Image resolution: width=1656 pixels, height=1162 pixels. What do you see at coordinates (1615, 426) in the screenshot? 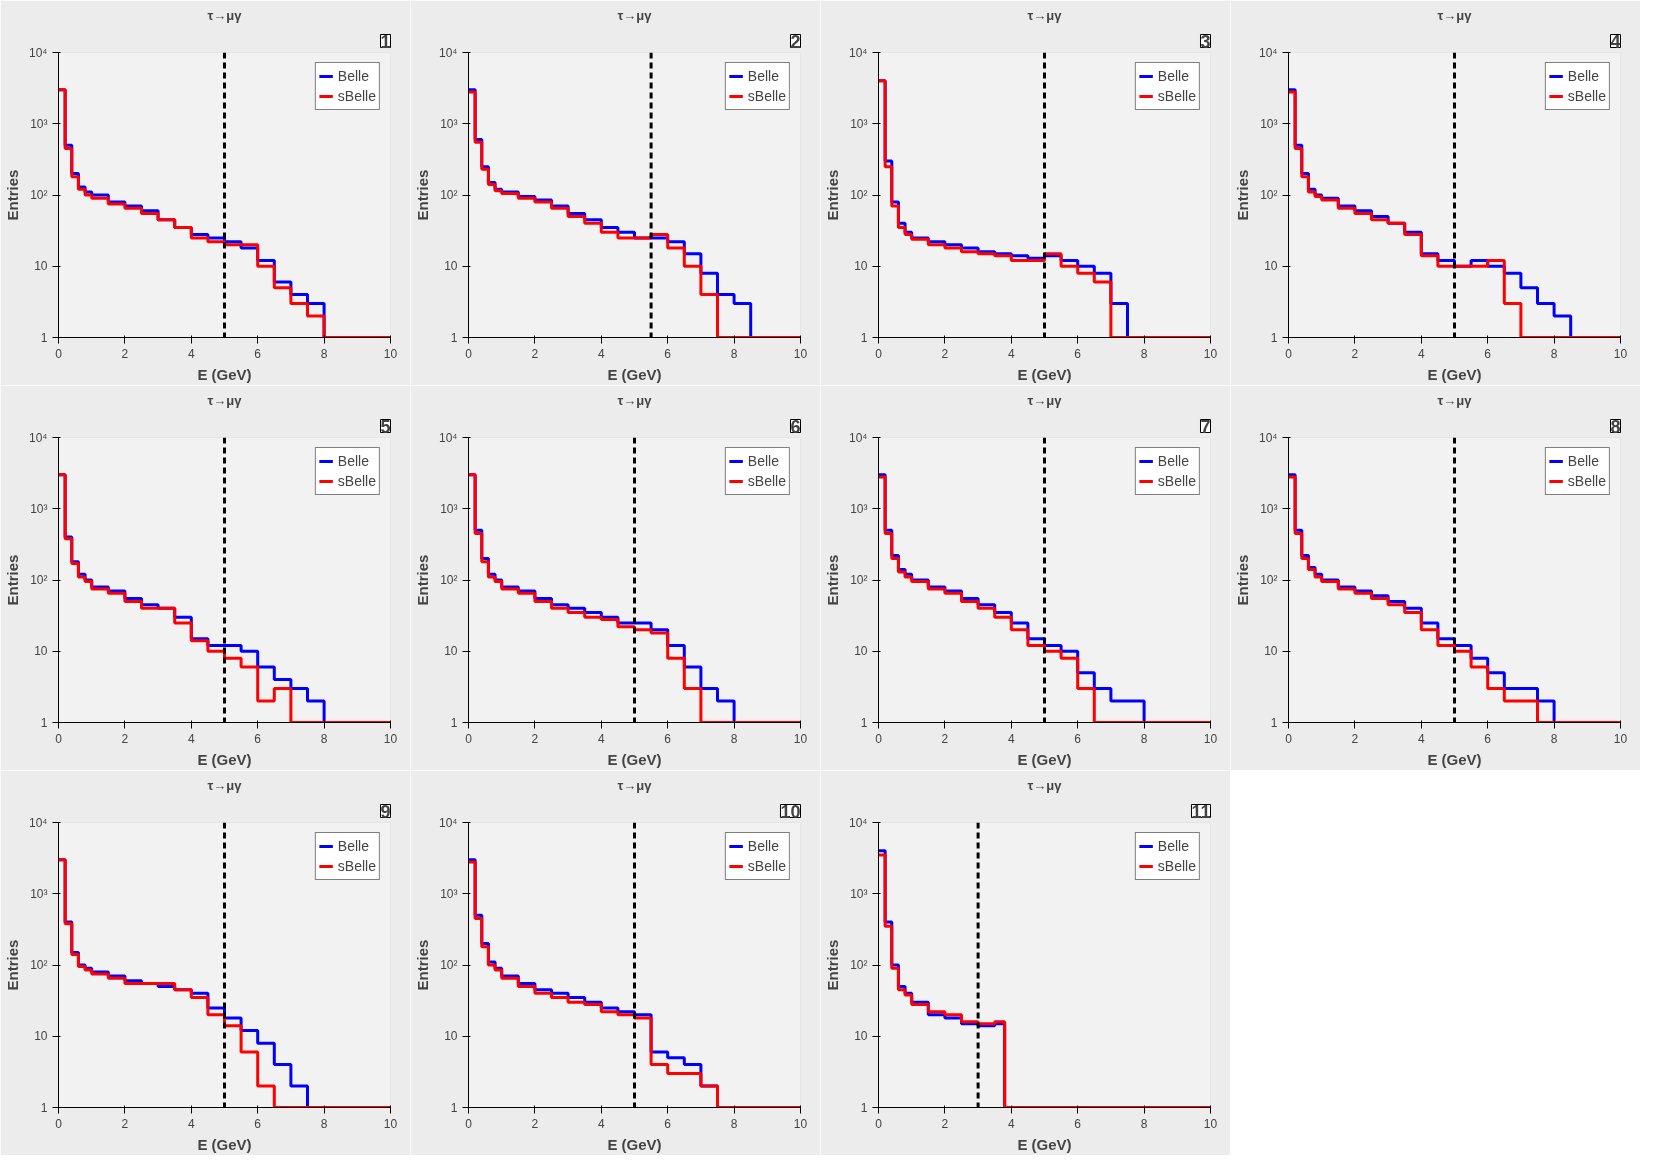
I see `text: 8` at bounding box center [1615, 426].